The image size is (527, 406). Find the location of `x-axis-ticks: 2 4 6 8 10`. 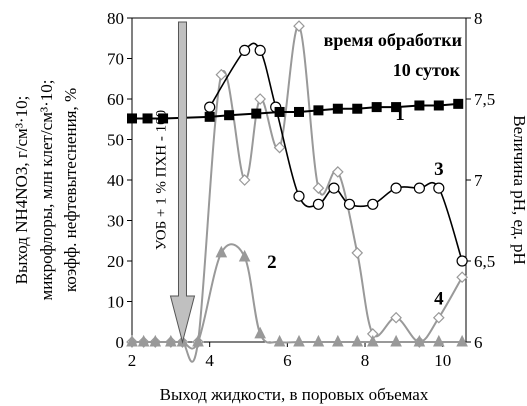

x-axis-ticks: 2 4 6 8 10 is located at coordinates (289, 356).